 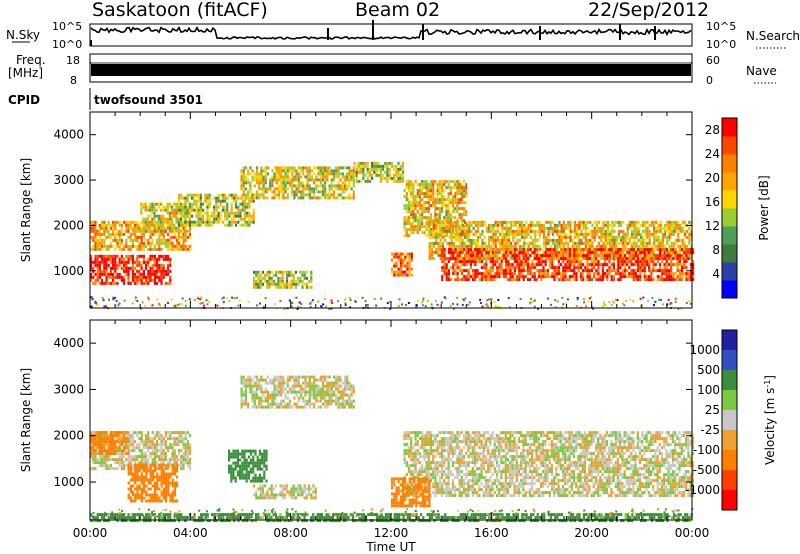 What do you see at coordinates (68, 225) in the screenshot?
I see `power-ytick-label: 2000` at bounding box center [68, 225].